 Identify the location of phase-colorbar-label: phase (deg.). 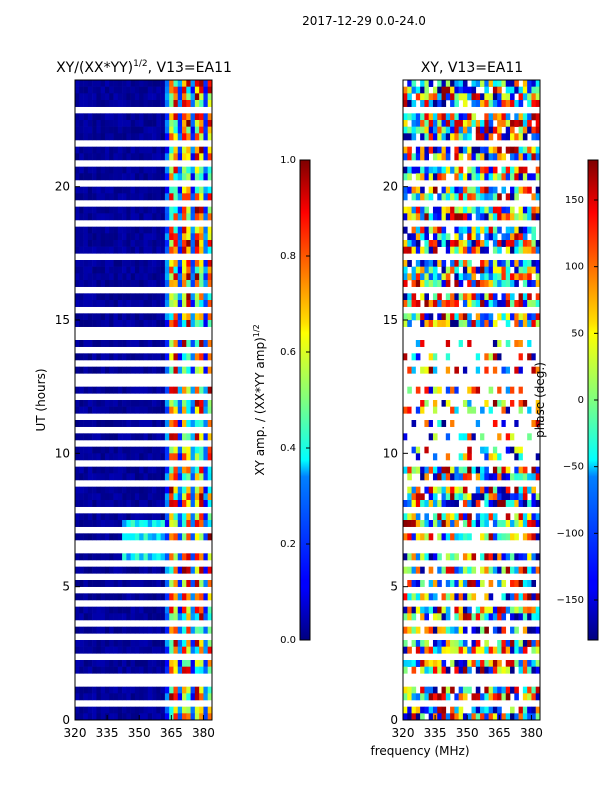
(540, 400).